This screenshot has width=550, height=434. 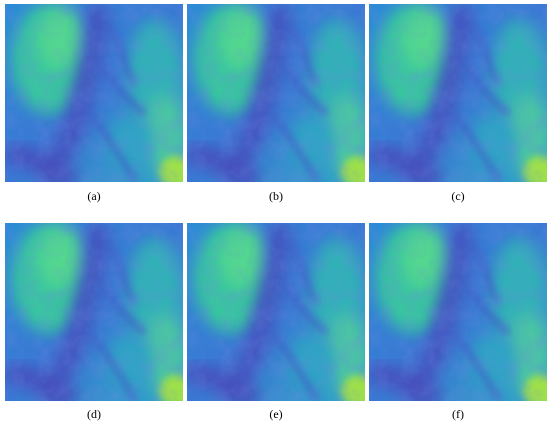 I want to click on panel-caption: (c), so click(x=457, y=196).